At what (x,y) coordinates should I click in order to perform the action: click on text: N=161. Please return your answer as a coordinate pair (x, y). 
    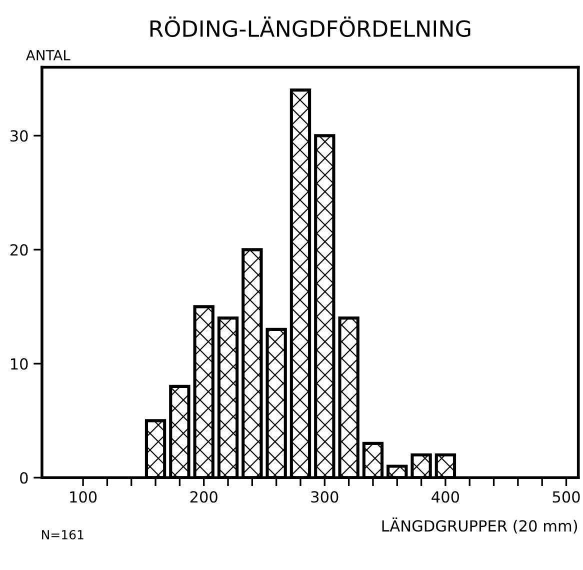
    Looking at the image, I should click on (63, 535).